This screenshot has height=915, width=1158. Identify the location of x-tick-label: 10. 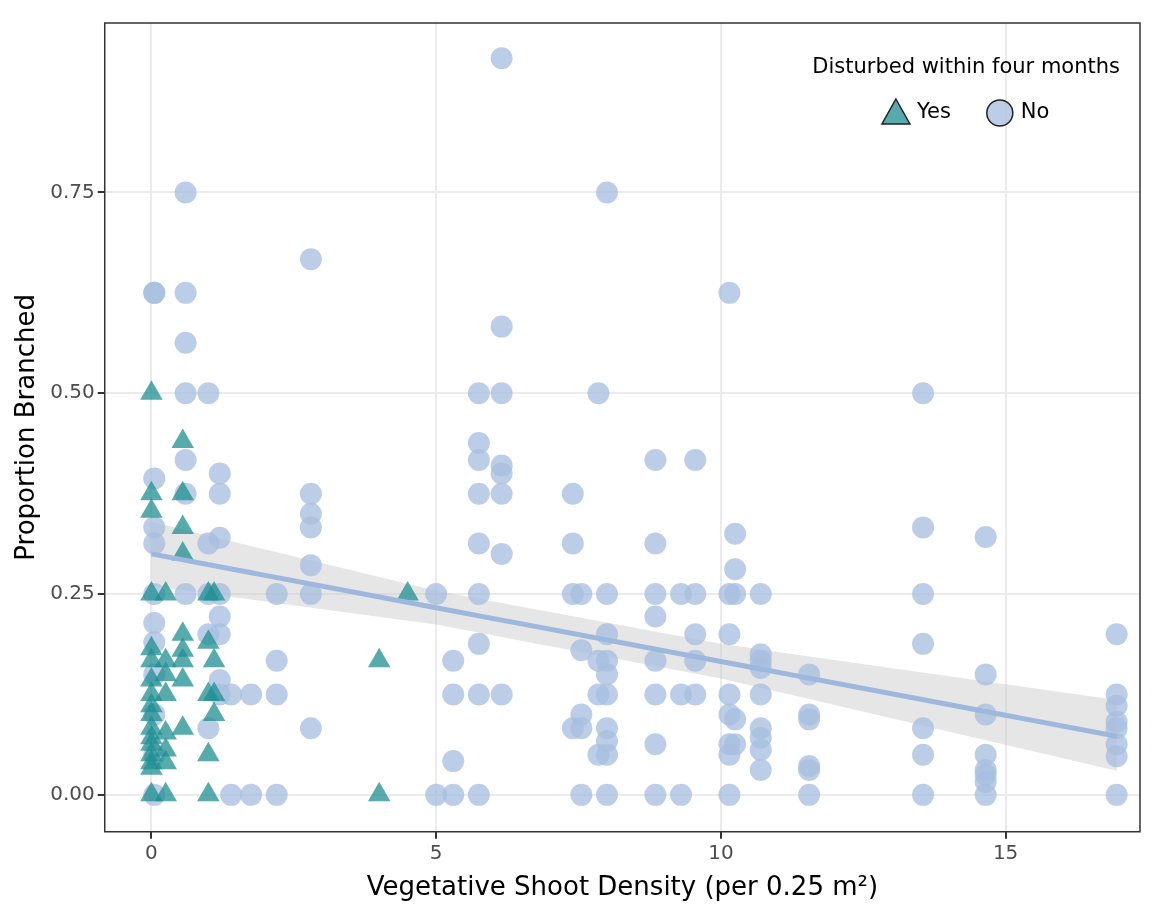
(721, 852).